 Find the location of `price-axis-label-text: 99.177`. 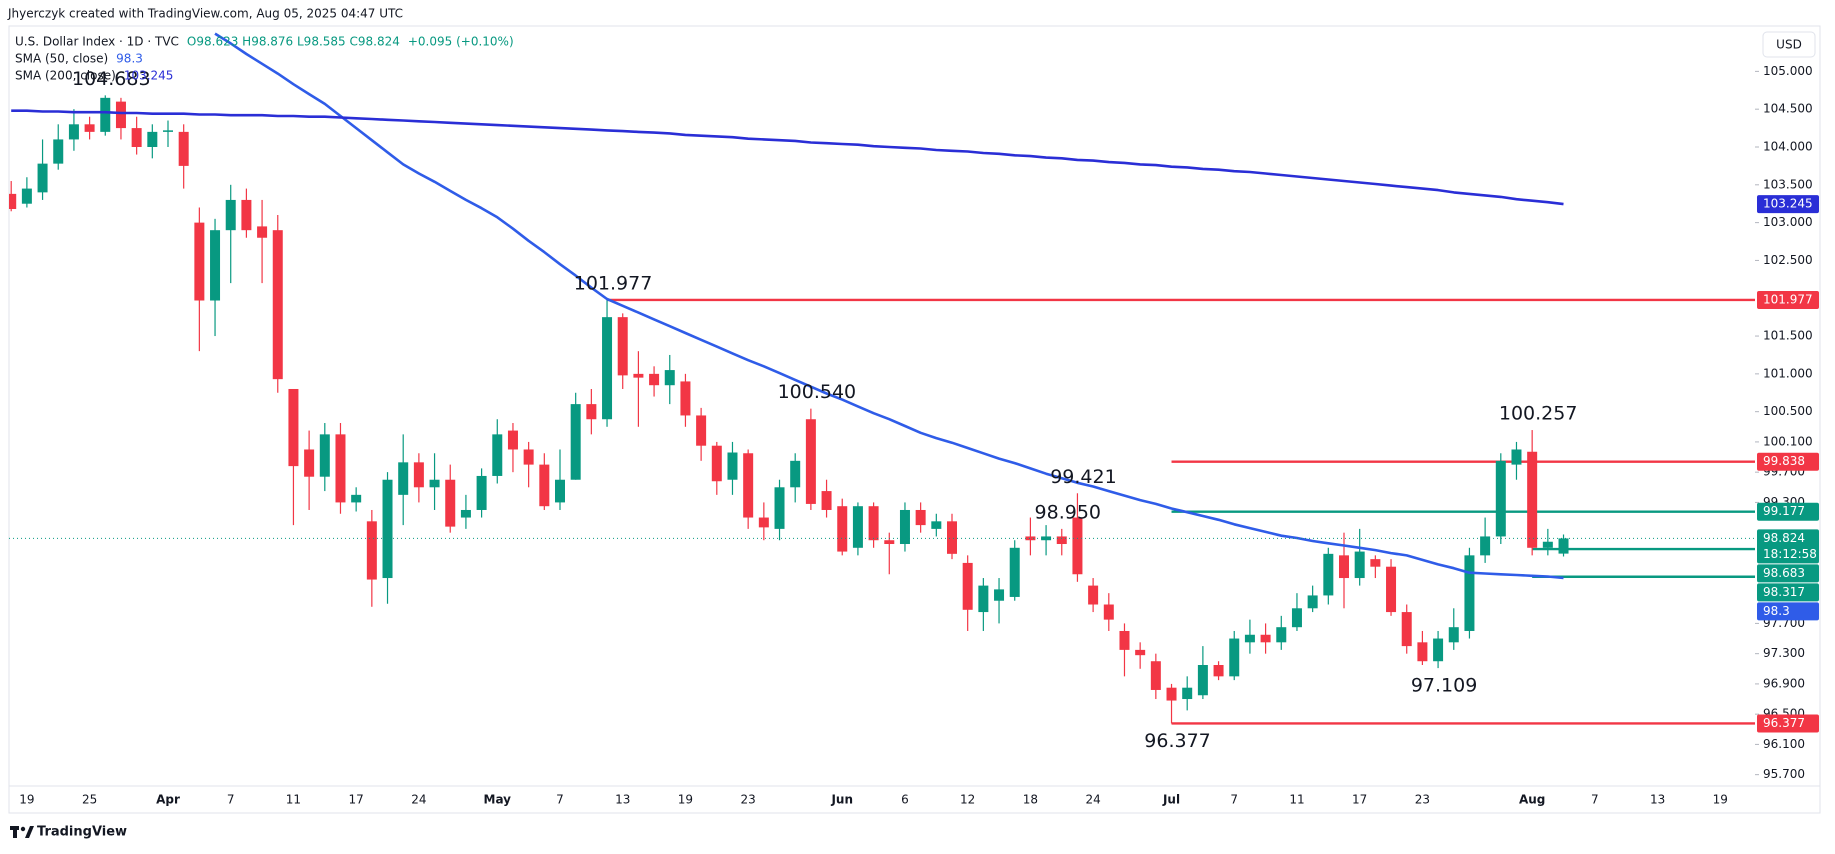

price-axis-label-text: 99.177 is located at coordinates (1784, 511).